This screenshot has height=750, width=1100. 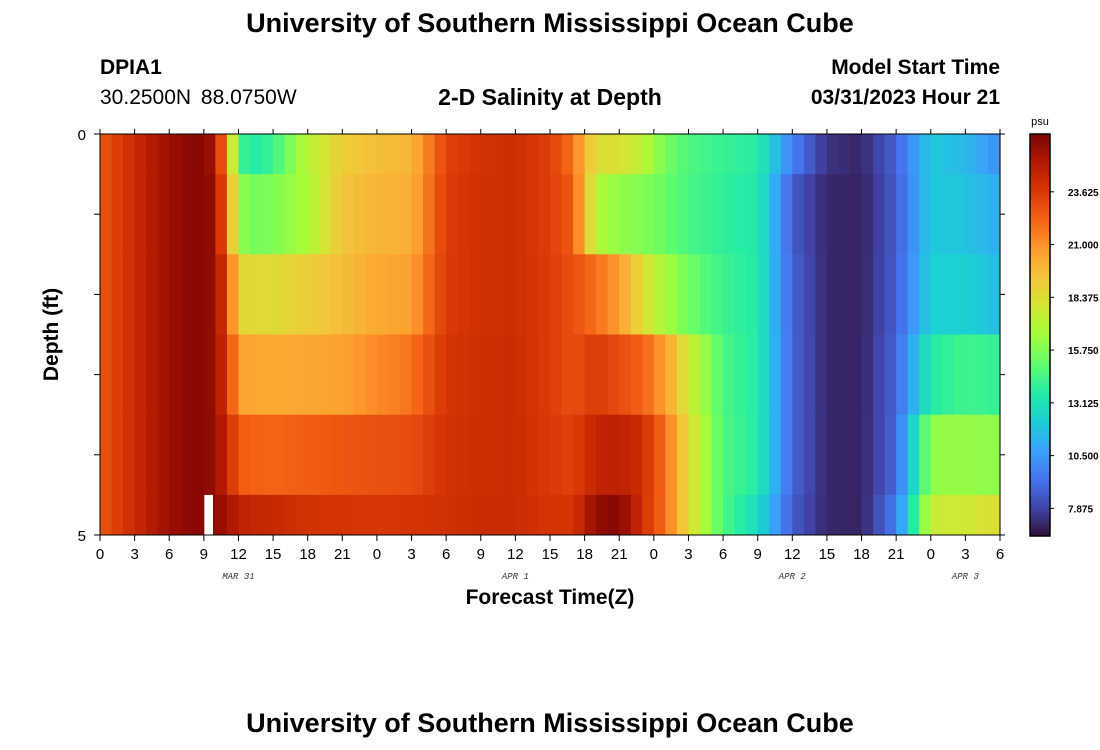 What do you see at coordinates (1040, 335) in the screenshot?
I see `colorbar-gradient` at bounding box center [1040, 335].